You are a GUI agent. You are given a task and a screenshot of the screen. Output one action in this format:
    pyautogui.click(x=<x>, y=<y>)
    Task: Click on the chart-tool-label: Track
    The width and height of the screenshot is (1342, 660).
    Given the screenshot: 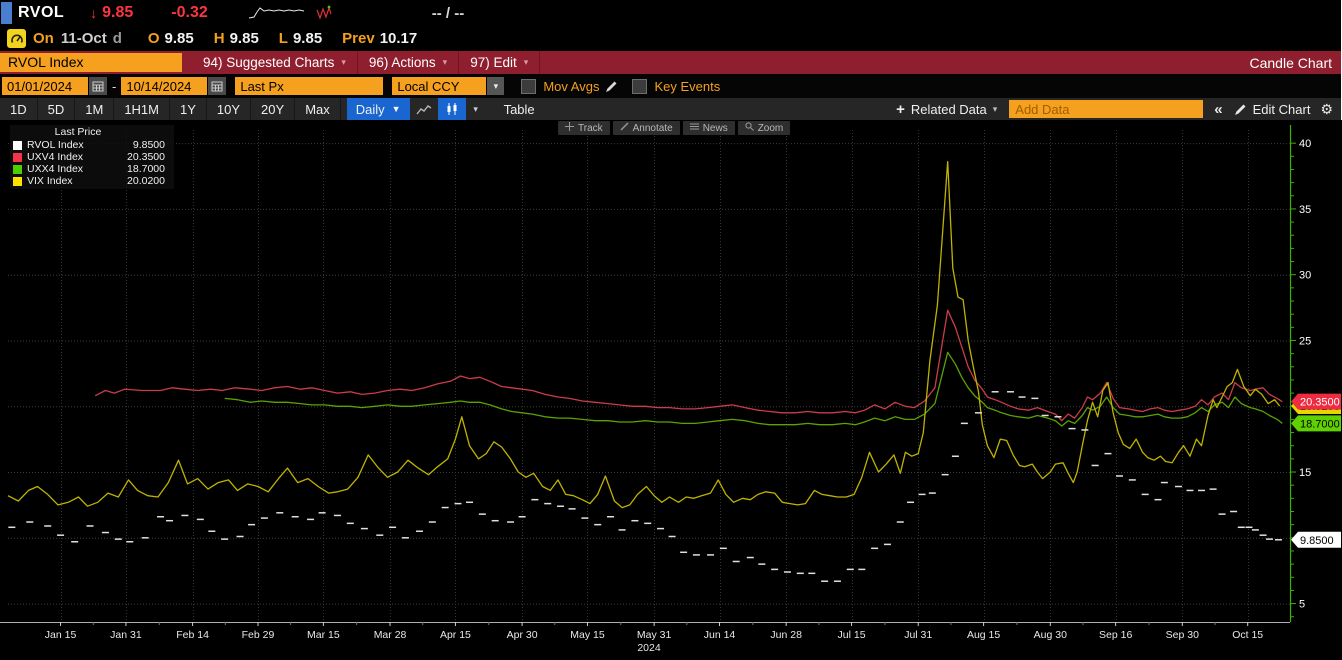 What is the action you would take?
    pyautogui.click(x=590, y=128)
    